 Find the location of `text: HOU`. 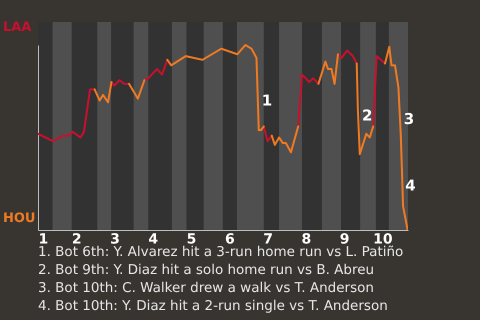

text: HOU is located at coordinates (19, 218).